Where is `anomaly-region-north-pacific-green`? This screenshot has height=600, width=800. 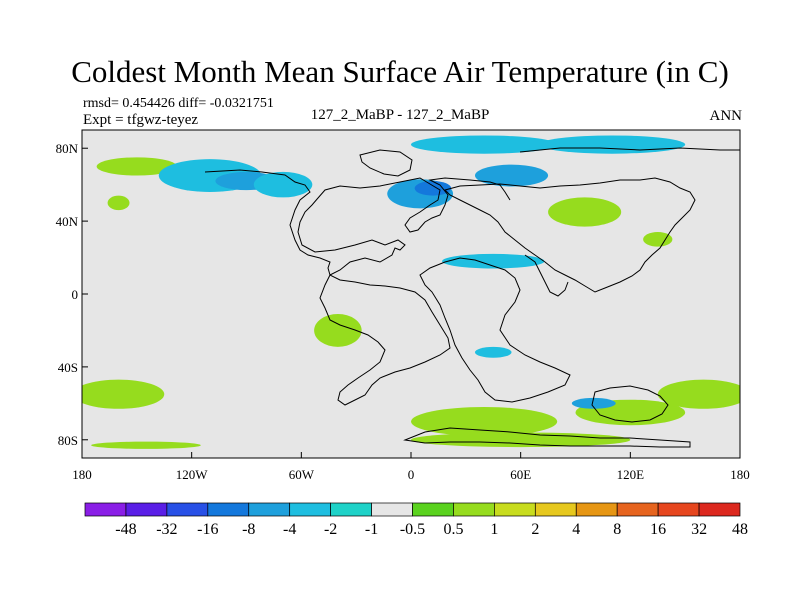 anomaly-region-north-pacific-green is located at coordinates (118, 203).